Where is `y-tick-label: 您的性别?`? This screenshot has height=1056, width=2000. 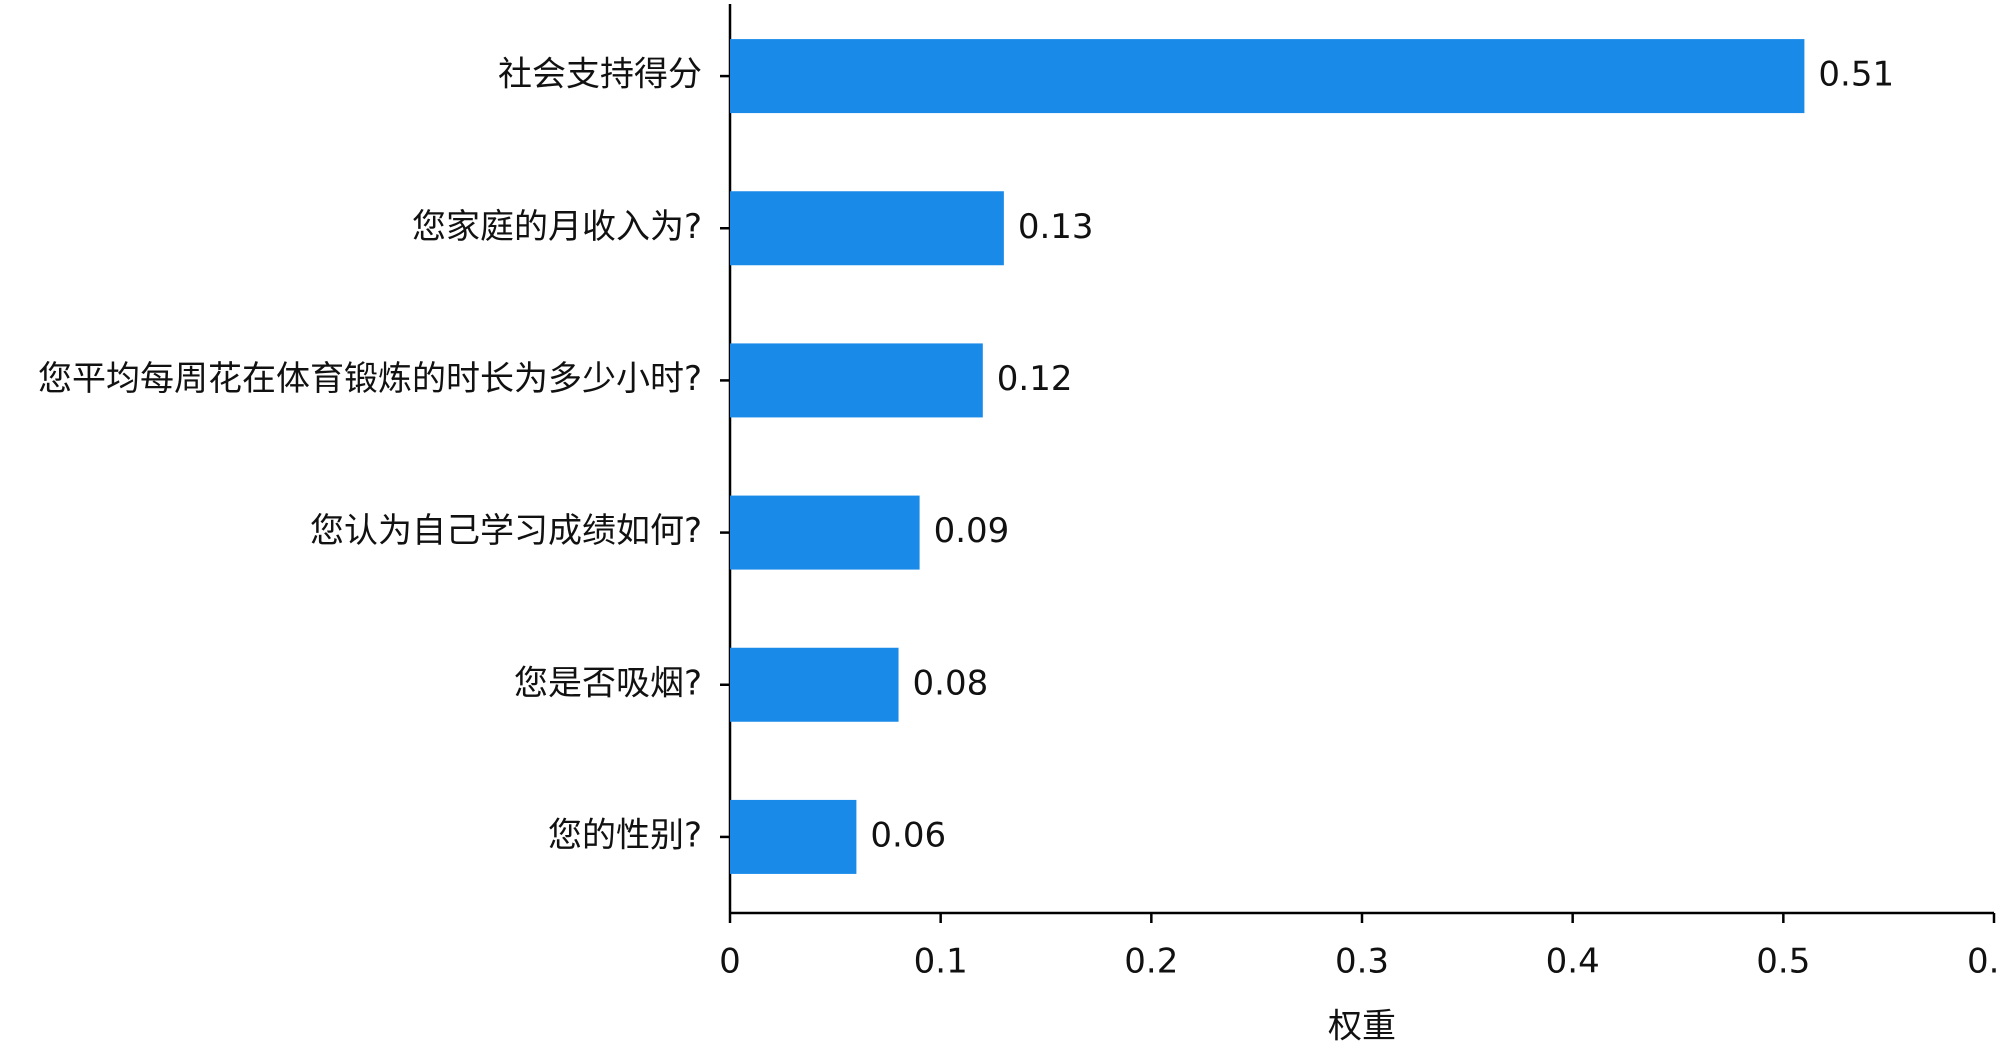
y-tick-label: 您的性别? is located at coordinates (625, 835).